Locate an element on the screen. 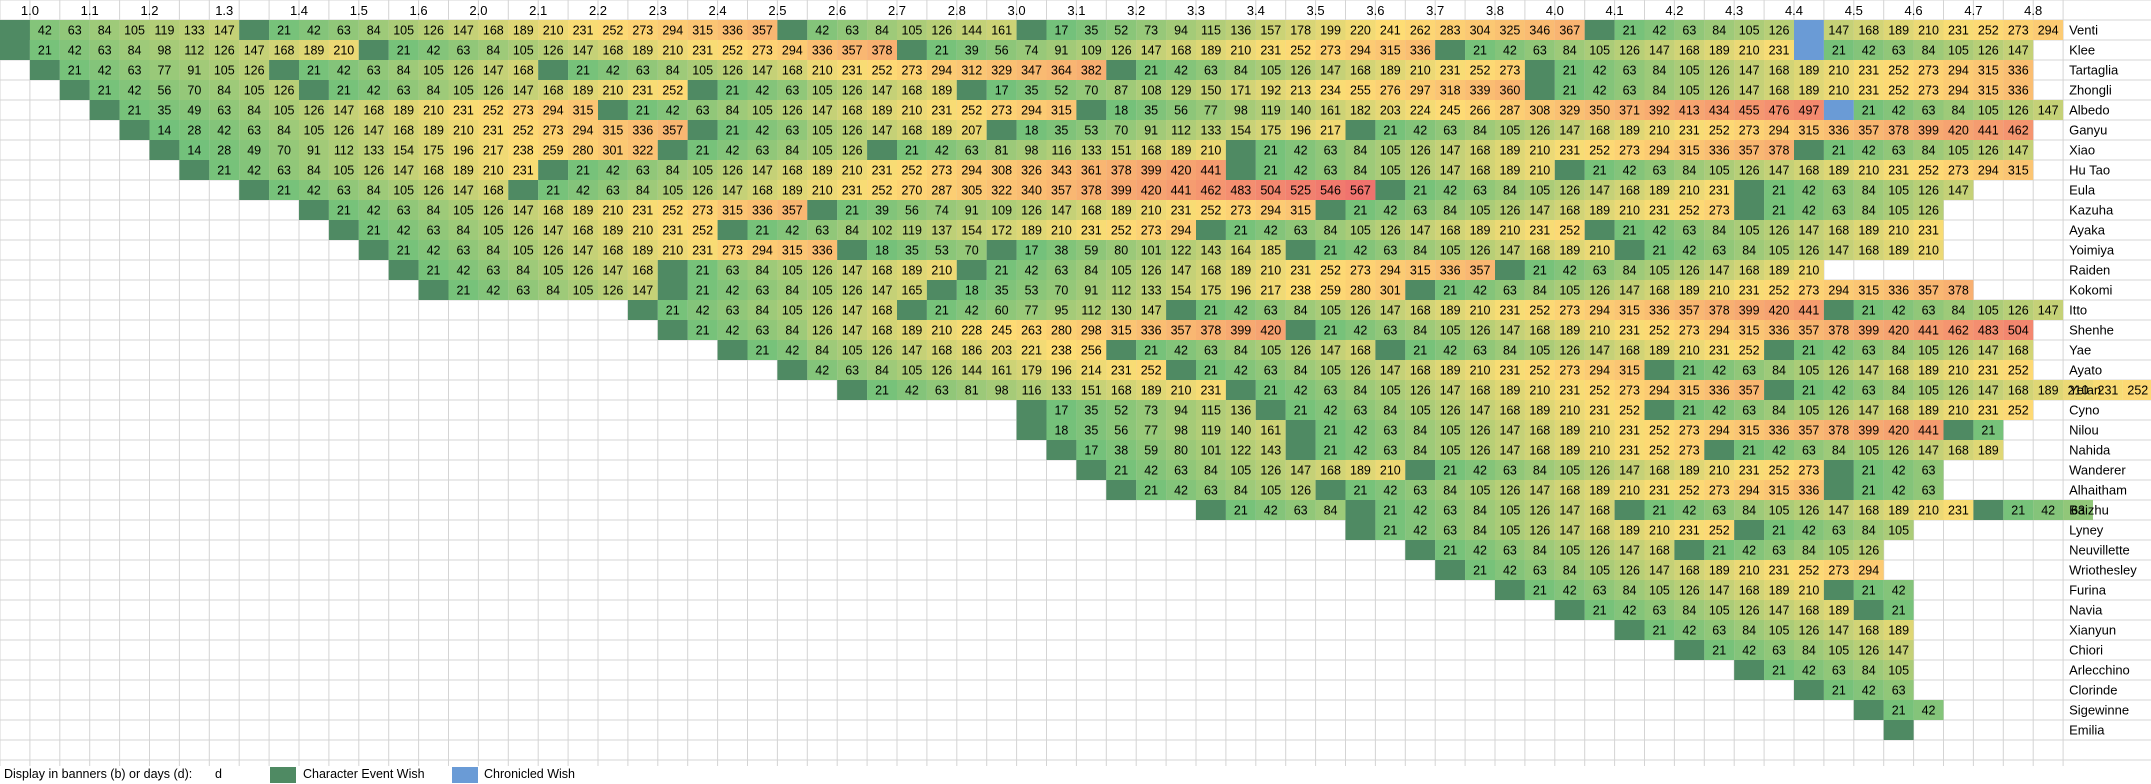 The height and width of the screenshot is (784, 2151). cell-value: 38 is located at coordinates (1121, 451).